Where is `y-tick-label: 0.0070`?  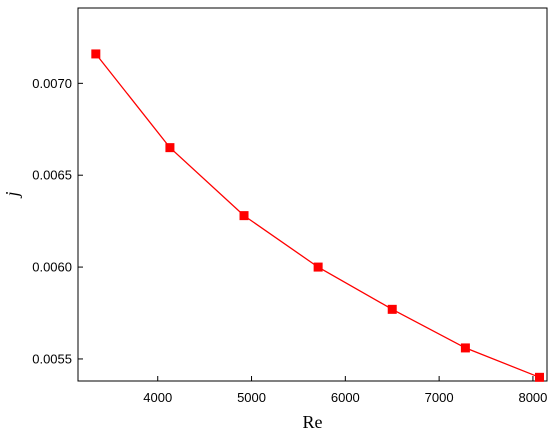 y-tick-label: 0.0070 is located at coordinates (52, 83).